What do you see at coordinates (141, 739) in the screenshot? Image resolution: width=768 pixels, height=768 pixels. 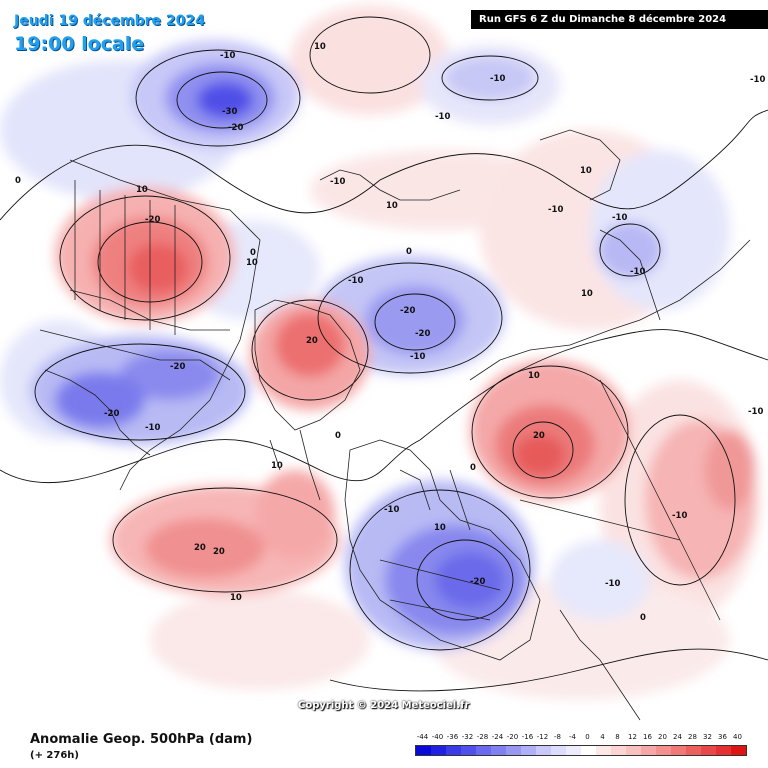 I see `field-title: Anomalie Geop. 500hPa (dam)` at bounding box center [141, 739].